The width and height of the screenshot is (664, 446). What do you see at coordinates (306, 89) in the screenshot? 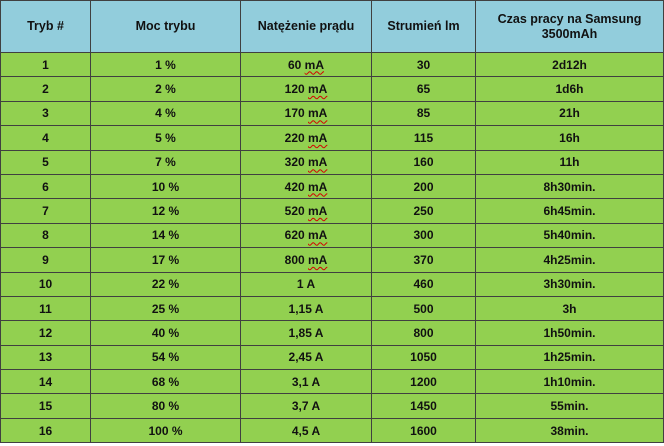
I see `cell-current: 120 mA` at bounding box center [306, 89].